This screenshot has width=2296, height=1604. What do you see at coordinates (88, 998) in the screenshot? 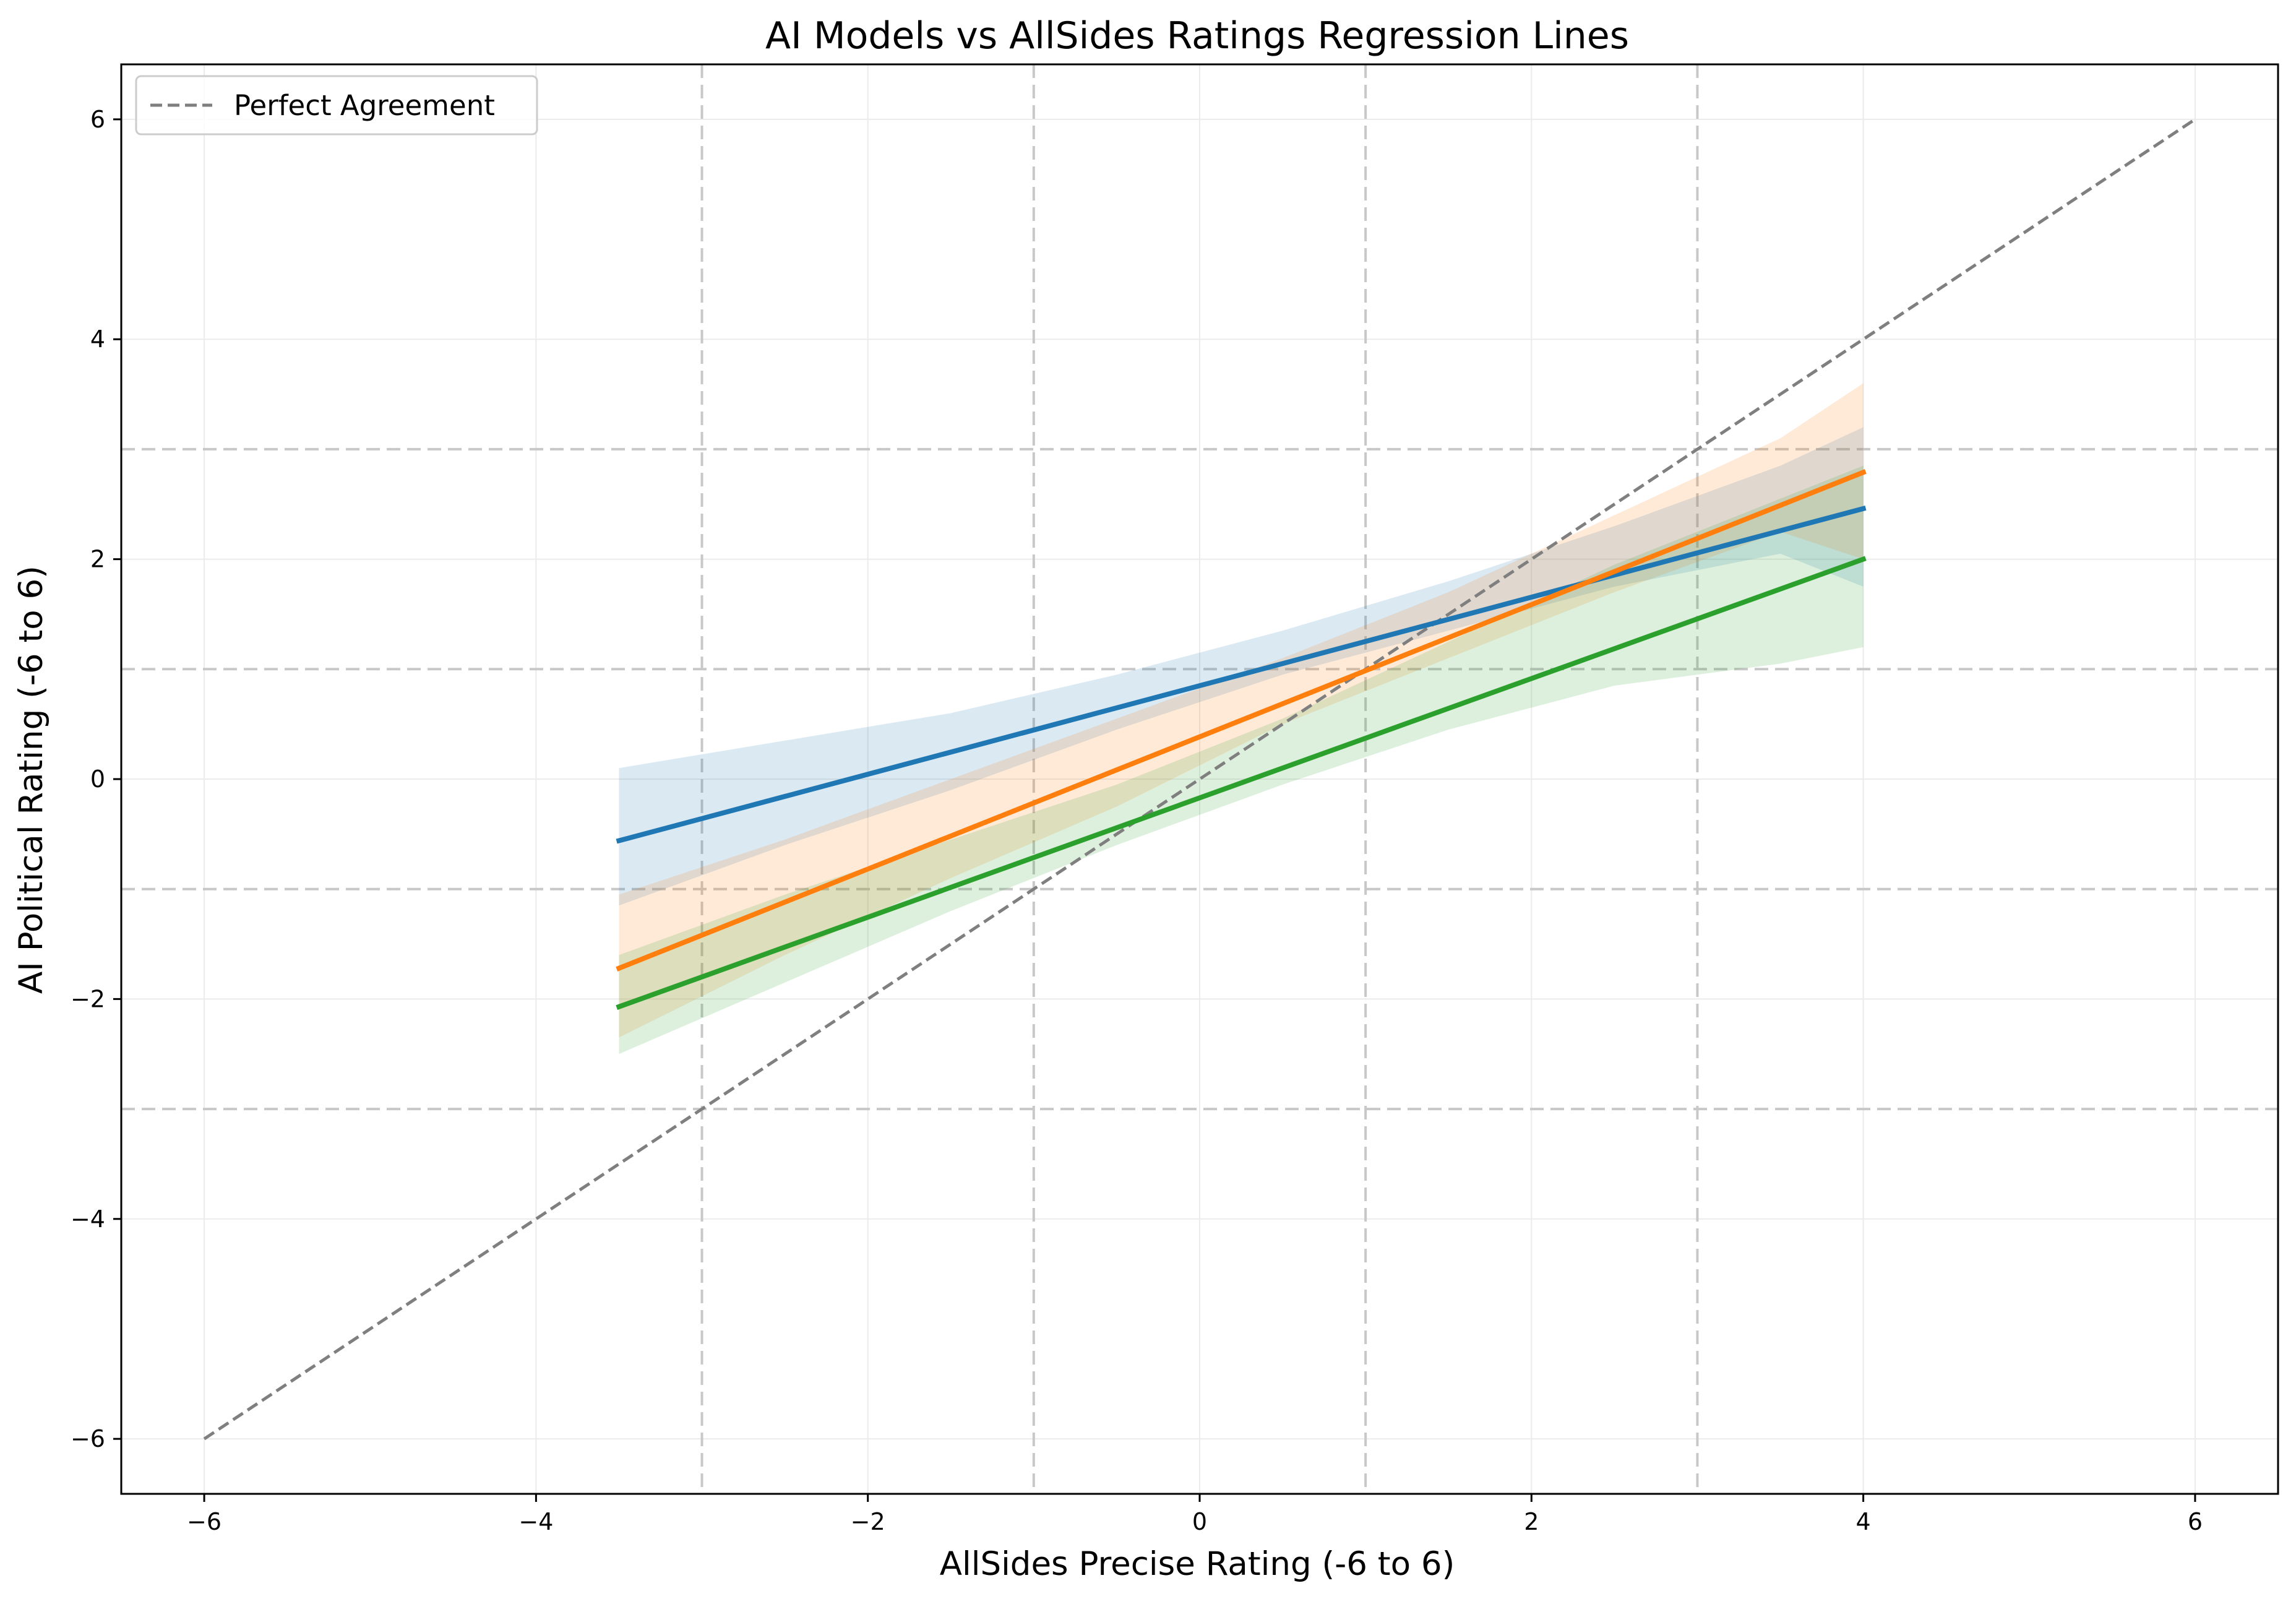
I see `y-tick-label: −2` at bounding box center [88, 998].